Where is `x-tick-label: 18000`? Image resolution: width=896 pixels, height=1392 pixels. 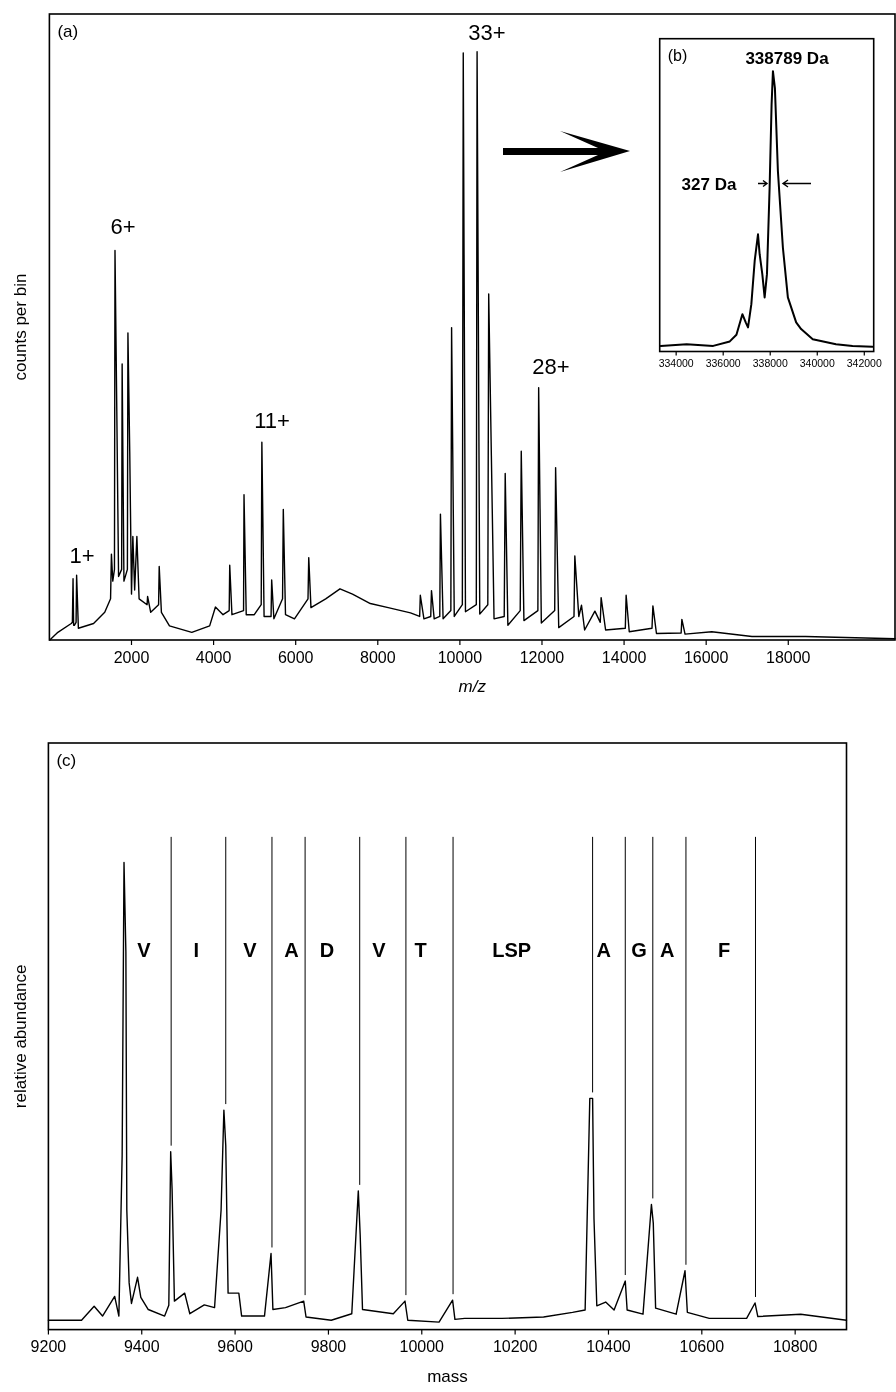
x-tick-label: 18000 is located at coordinates (788, 657).